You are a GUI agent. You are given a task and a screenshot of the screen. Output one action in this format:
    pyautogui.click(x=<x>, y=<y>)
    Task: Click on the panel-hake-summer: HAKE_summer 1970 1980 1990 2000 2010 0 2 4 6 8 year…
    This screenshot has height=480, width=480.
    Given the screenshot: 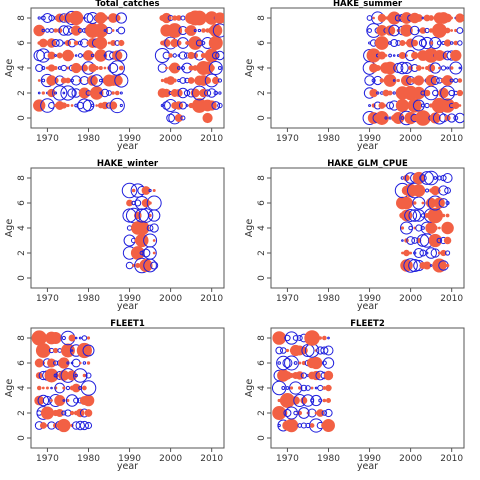 What is the action you would take?
    pyautogui.click(x=354, y=76)
    